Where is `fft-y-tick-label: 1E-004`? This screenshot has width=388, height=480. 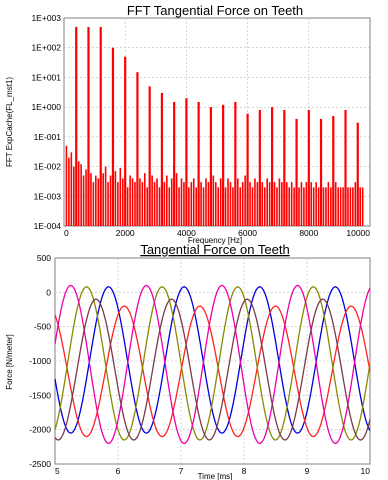
fft-y-tick-label: 1E-004 is located at coordinates (48, 226).